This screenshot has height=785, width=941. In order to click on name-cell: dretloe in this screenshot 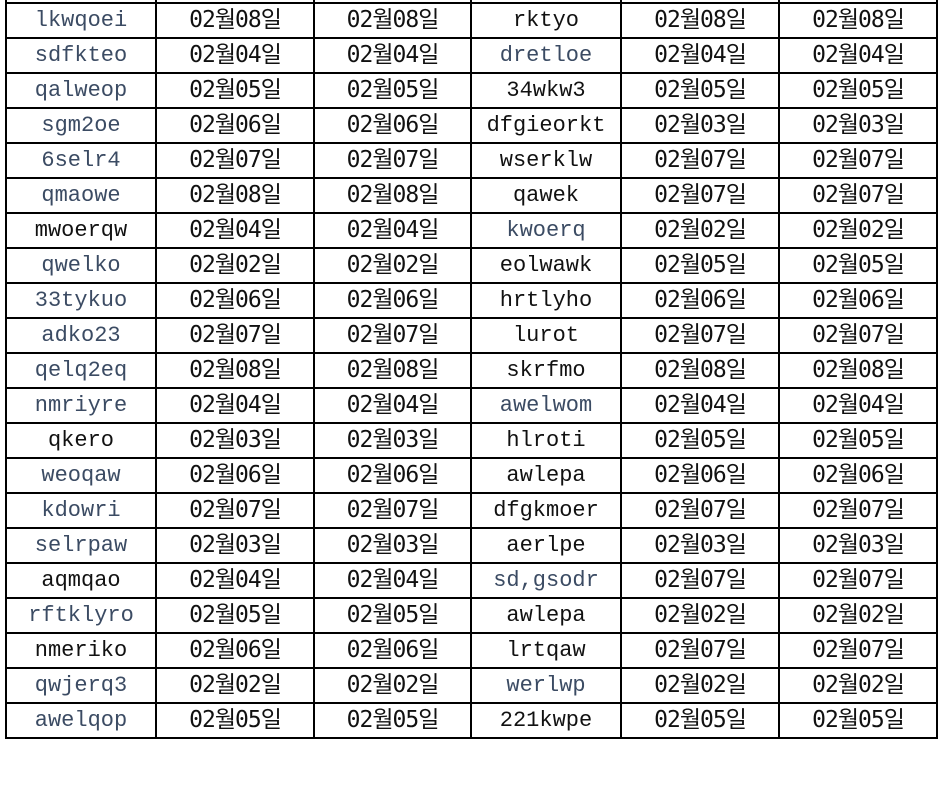, I will do `click(546, 55)`.